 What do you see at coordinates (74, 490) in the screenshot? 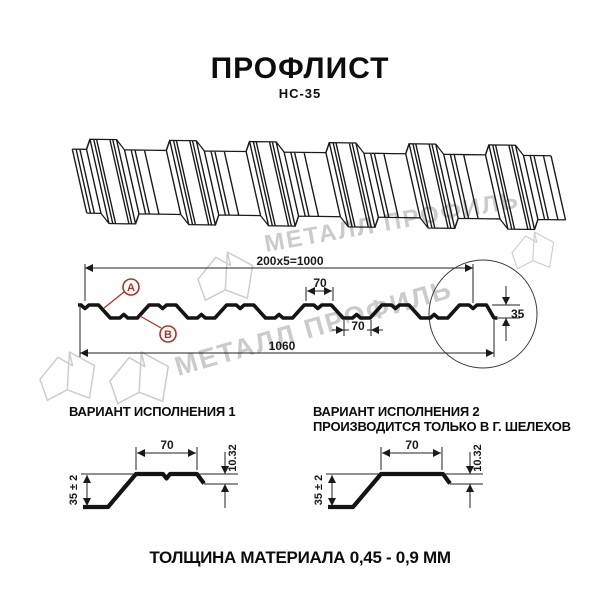
I see `variant1-dim-height: 35 ± 2` at bounding box center [74, 490].